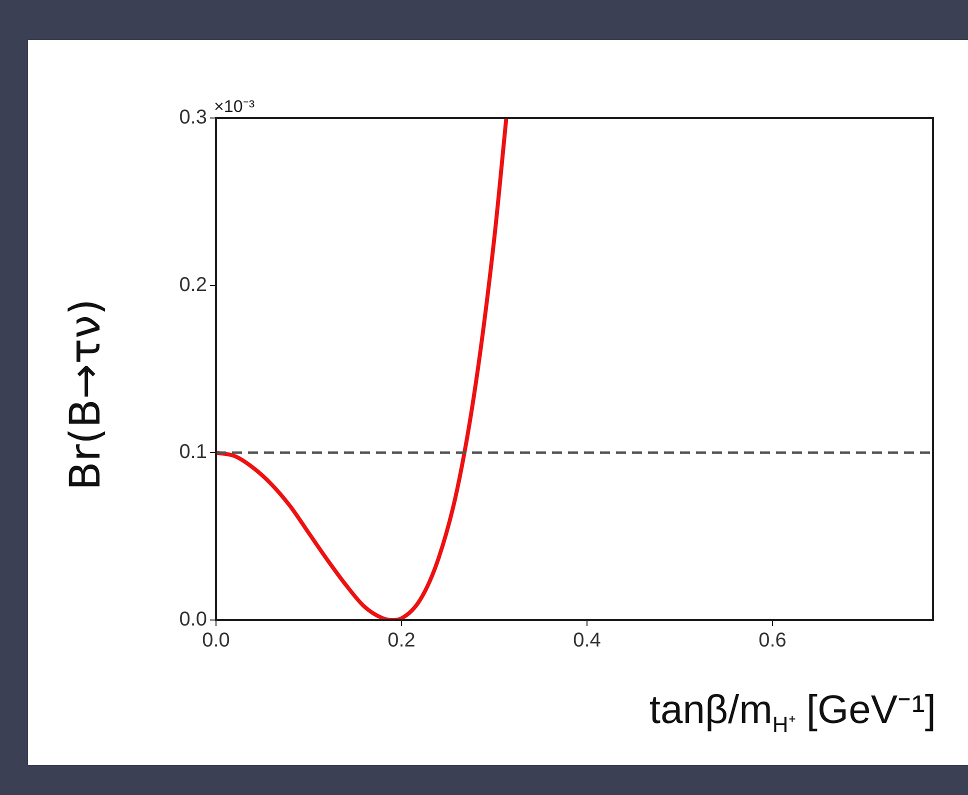 This screenshot has width=968, height=795. What do you see at coordinates (216, 641) in the screenshot?
I see `x-tick-label: 0.0` at bounding box center [216, 641].